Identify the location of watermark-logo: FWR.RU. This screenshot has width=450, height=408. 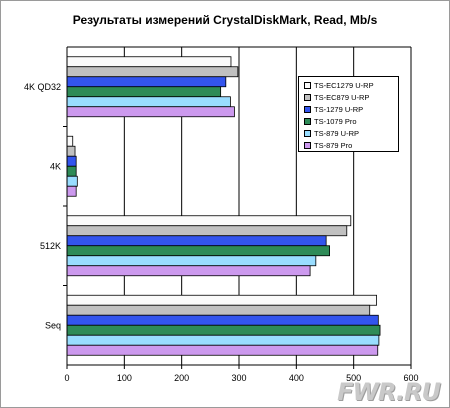
(389, 392).